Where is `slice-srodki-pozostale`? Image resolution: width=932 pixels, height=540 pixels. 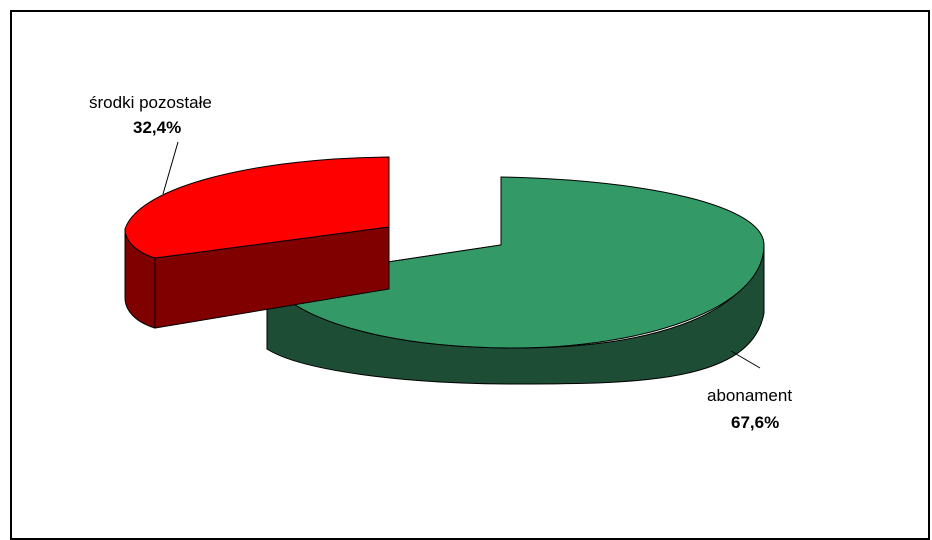
slice-srodki-pozostale is located at coordinates (257, 242).